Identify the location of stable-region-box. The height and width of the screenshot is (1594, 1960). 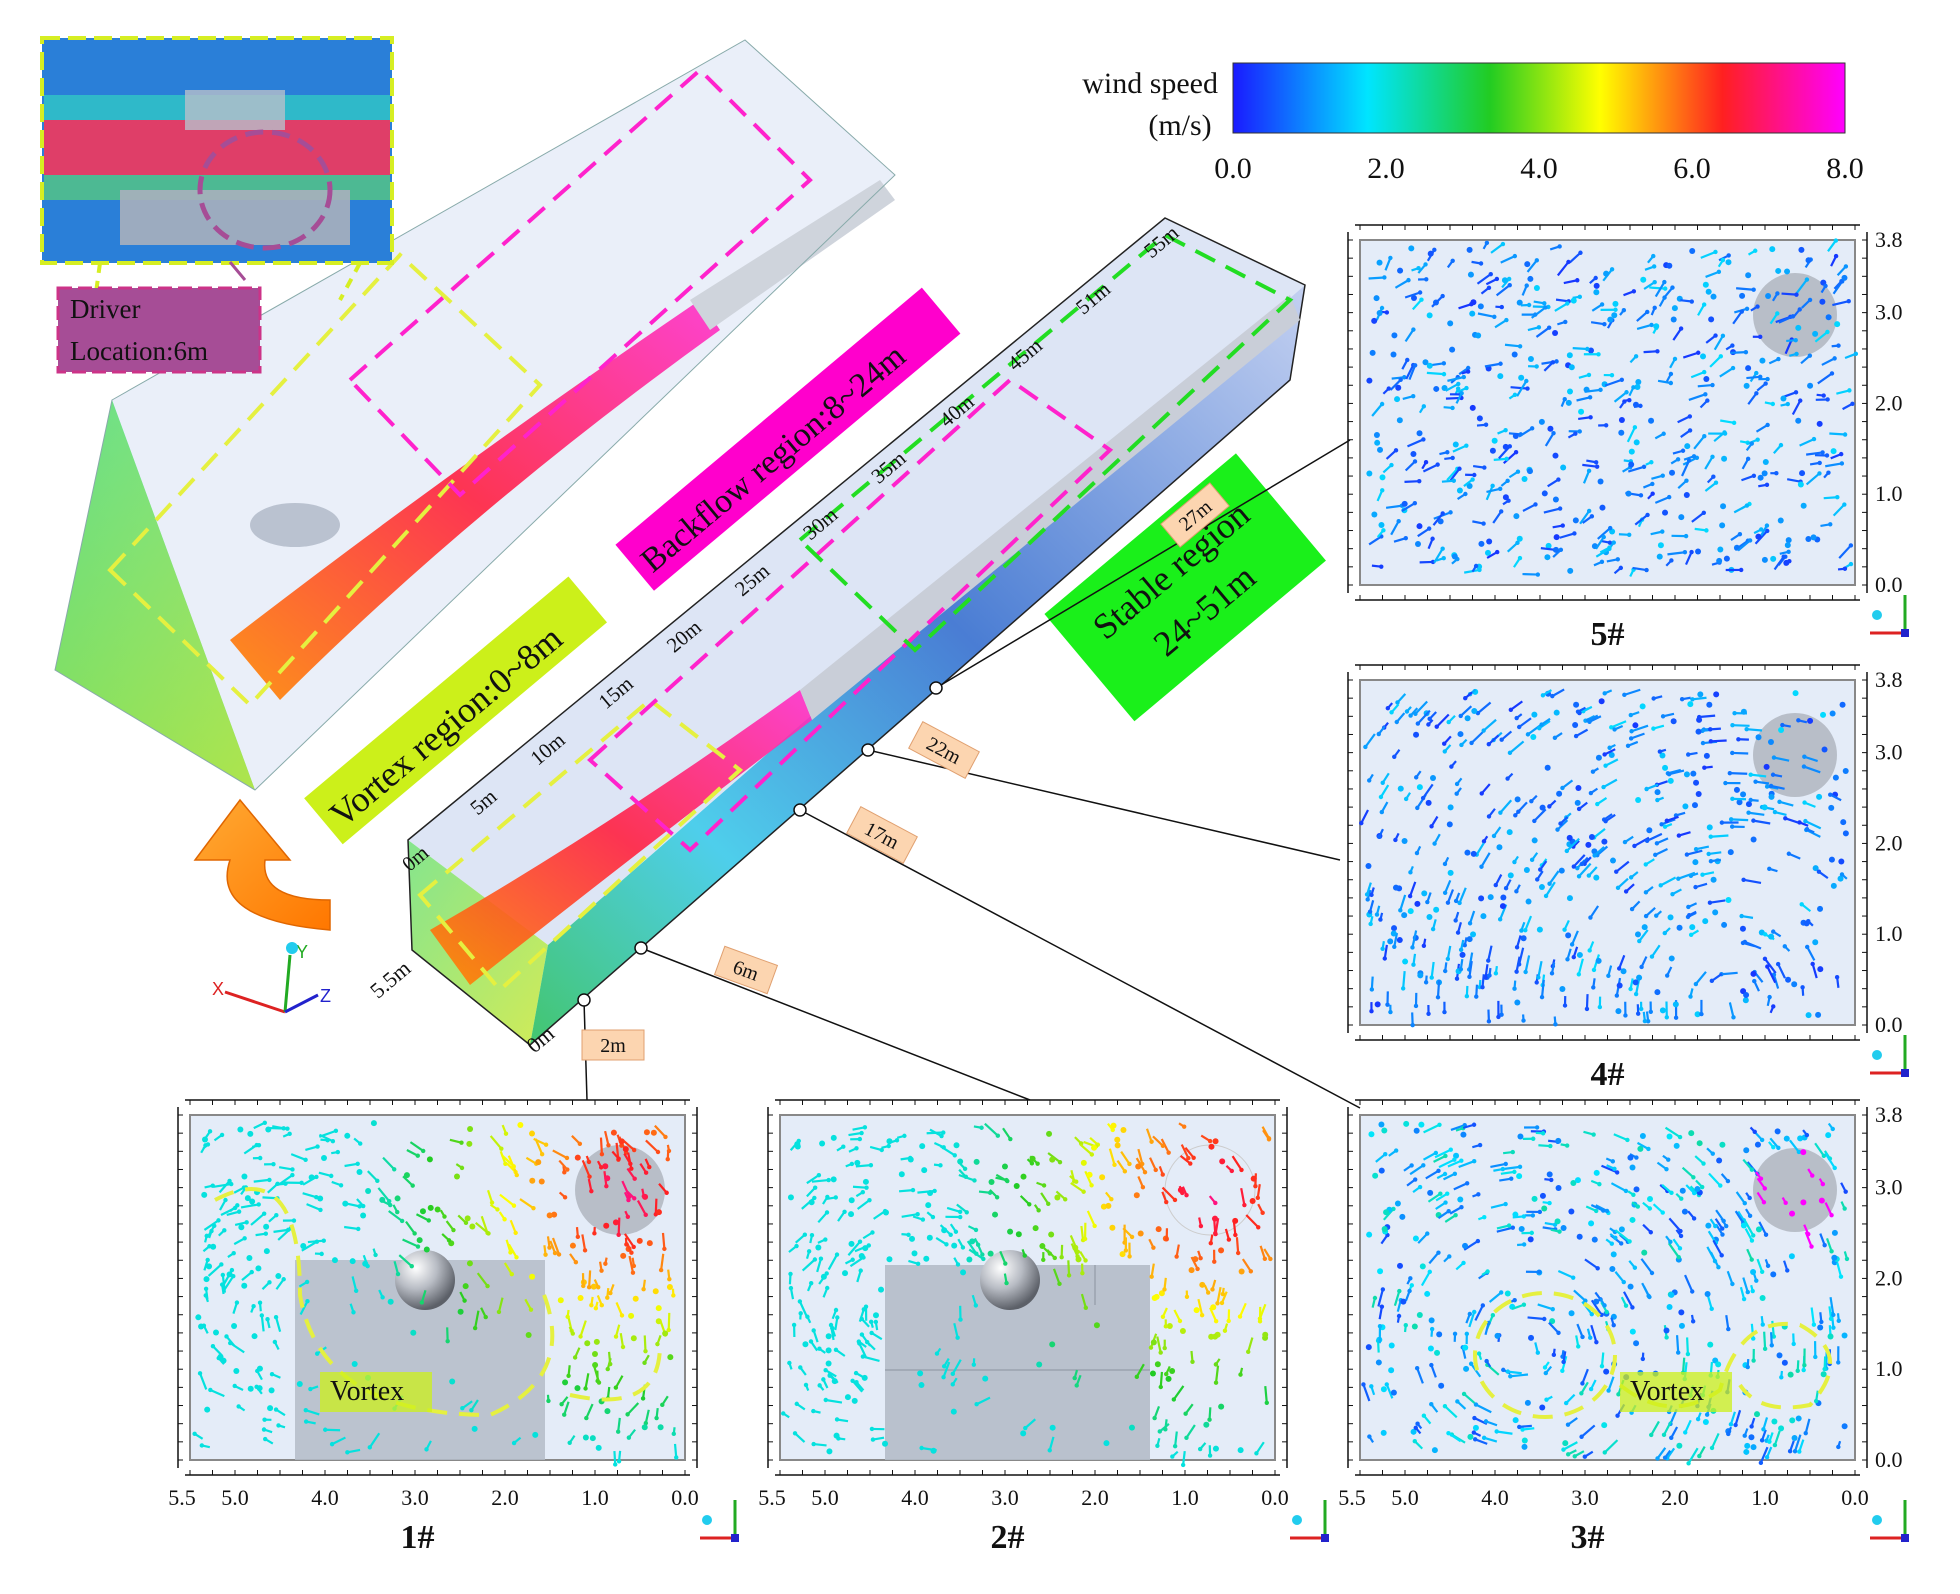
(1185, 587).